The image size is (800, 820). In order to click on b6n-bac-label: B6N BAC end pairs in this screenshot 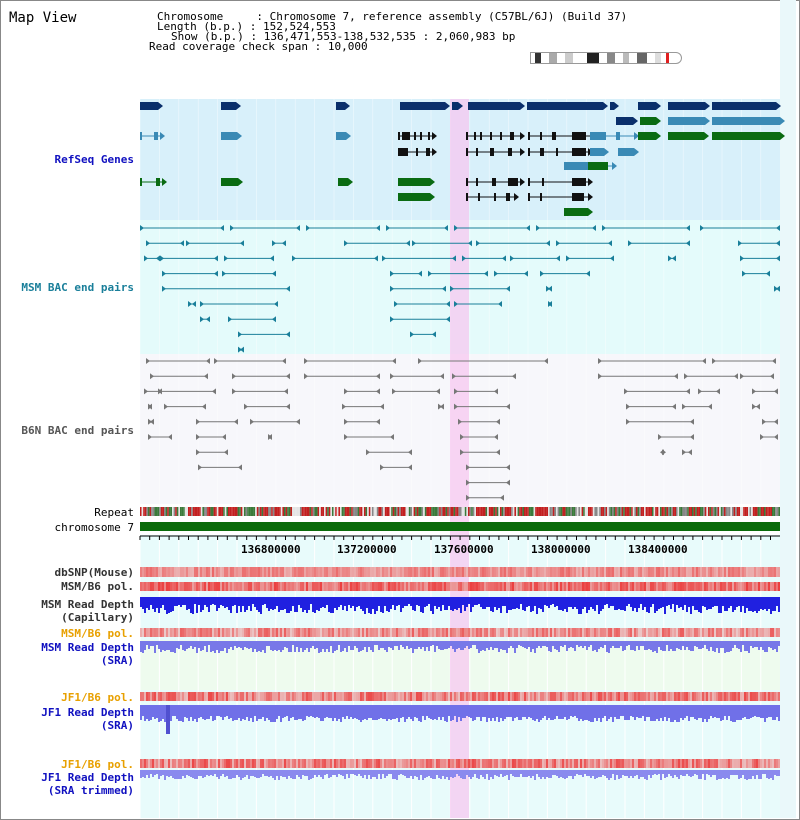, I will do `click(77, 430)`.